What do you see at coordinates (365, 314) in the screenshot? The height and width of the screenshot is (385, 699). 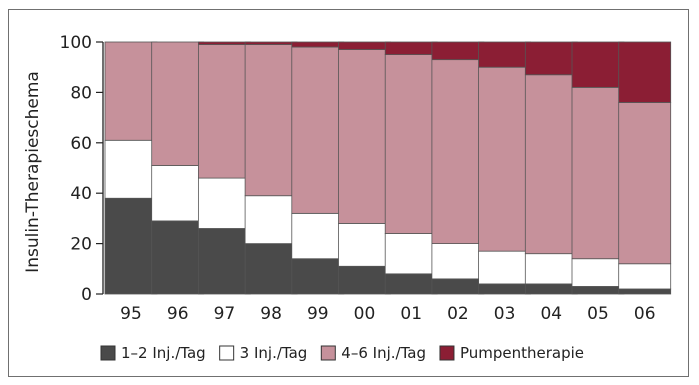 I see `x-tick-label: 00` at bounding box center [365, 314].